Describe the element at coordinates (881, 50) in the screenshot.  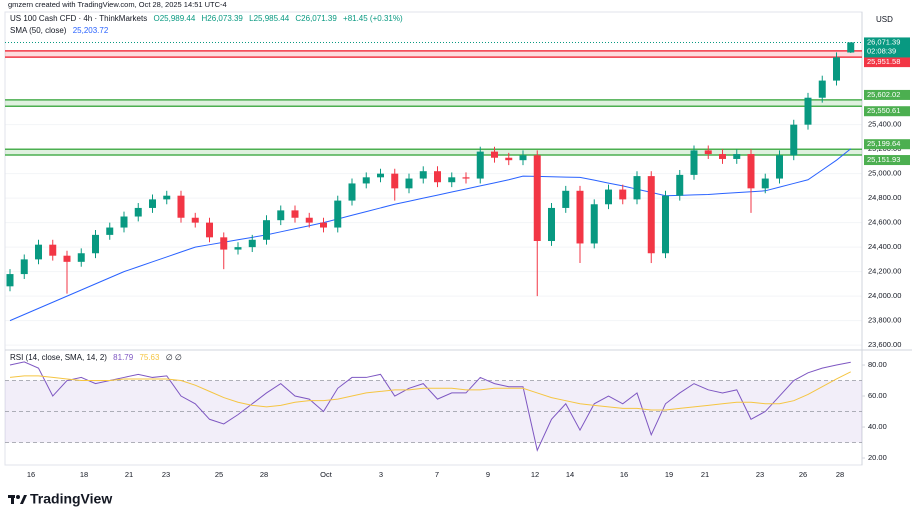
I see `countdown-label: 02:08:39` at that location.